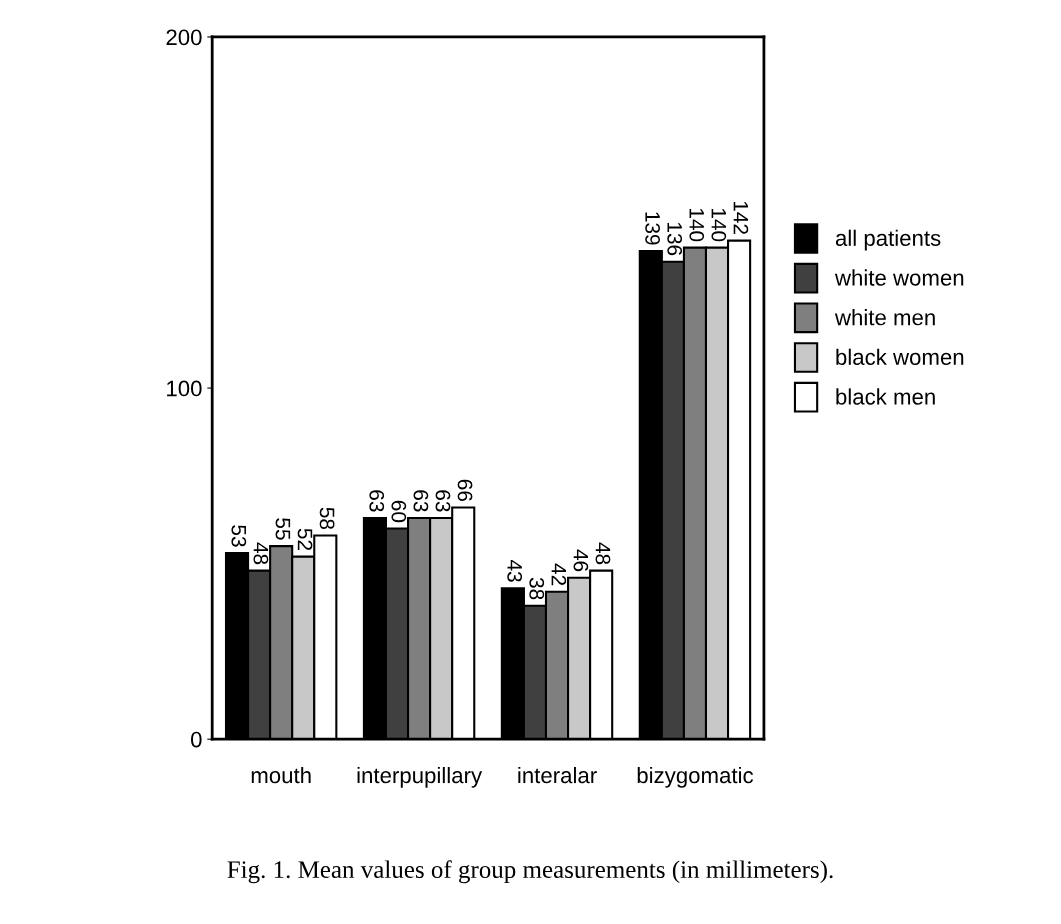  I want to click on data-label: 52, so click(305, 539).